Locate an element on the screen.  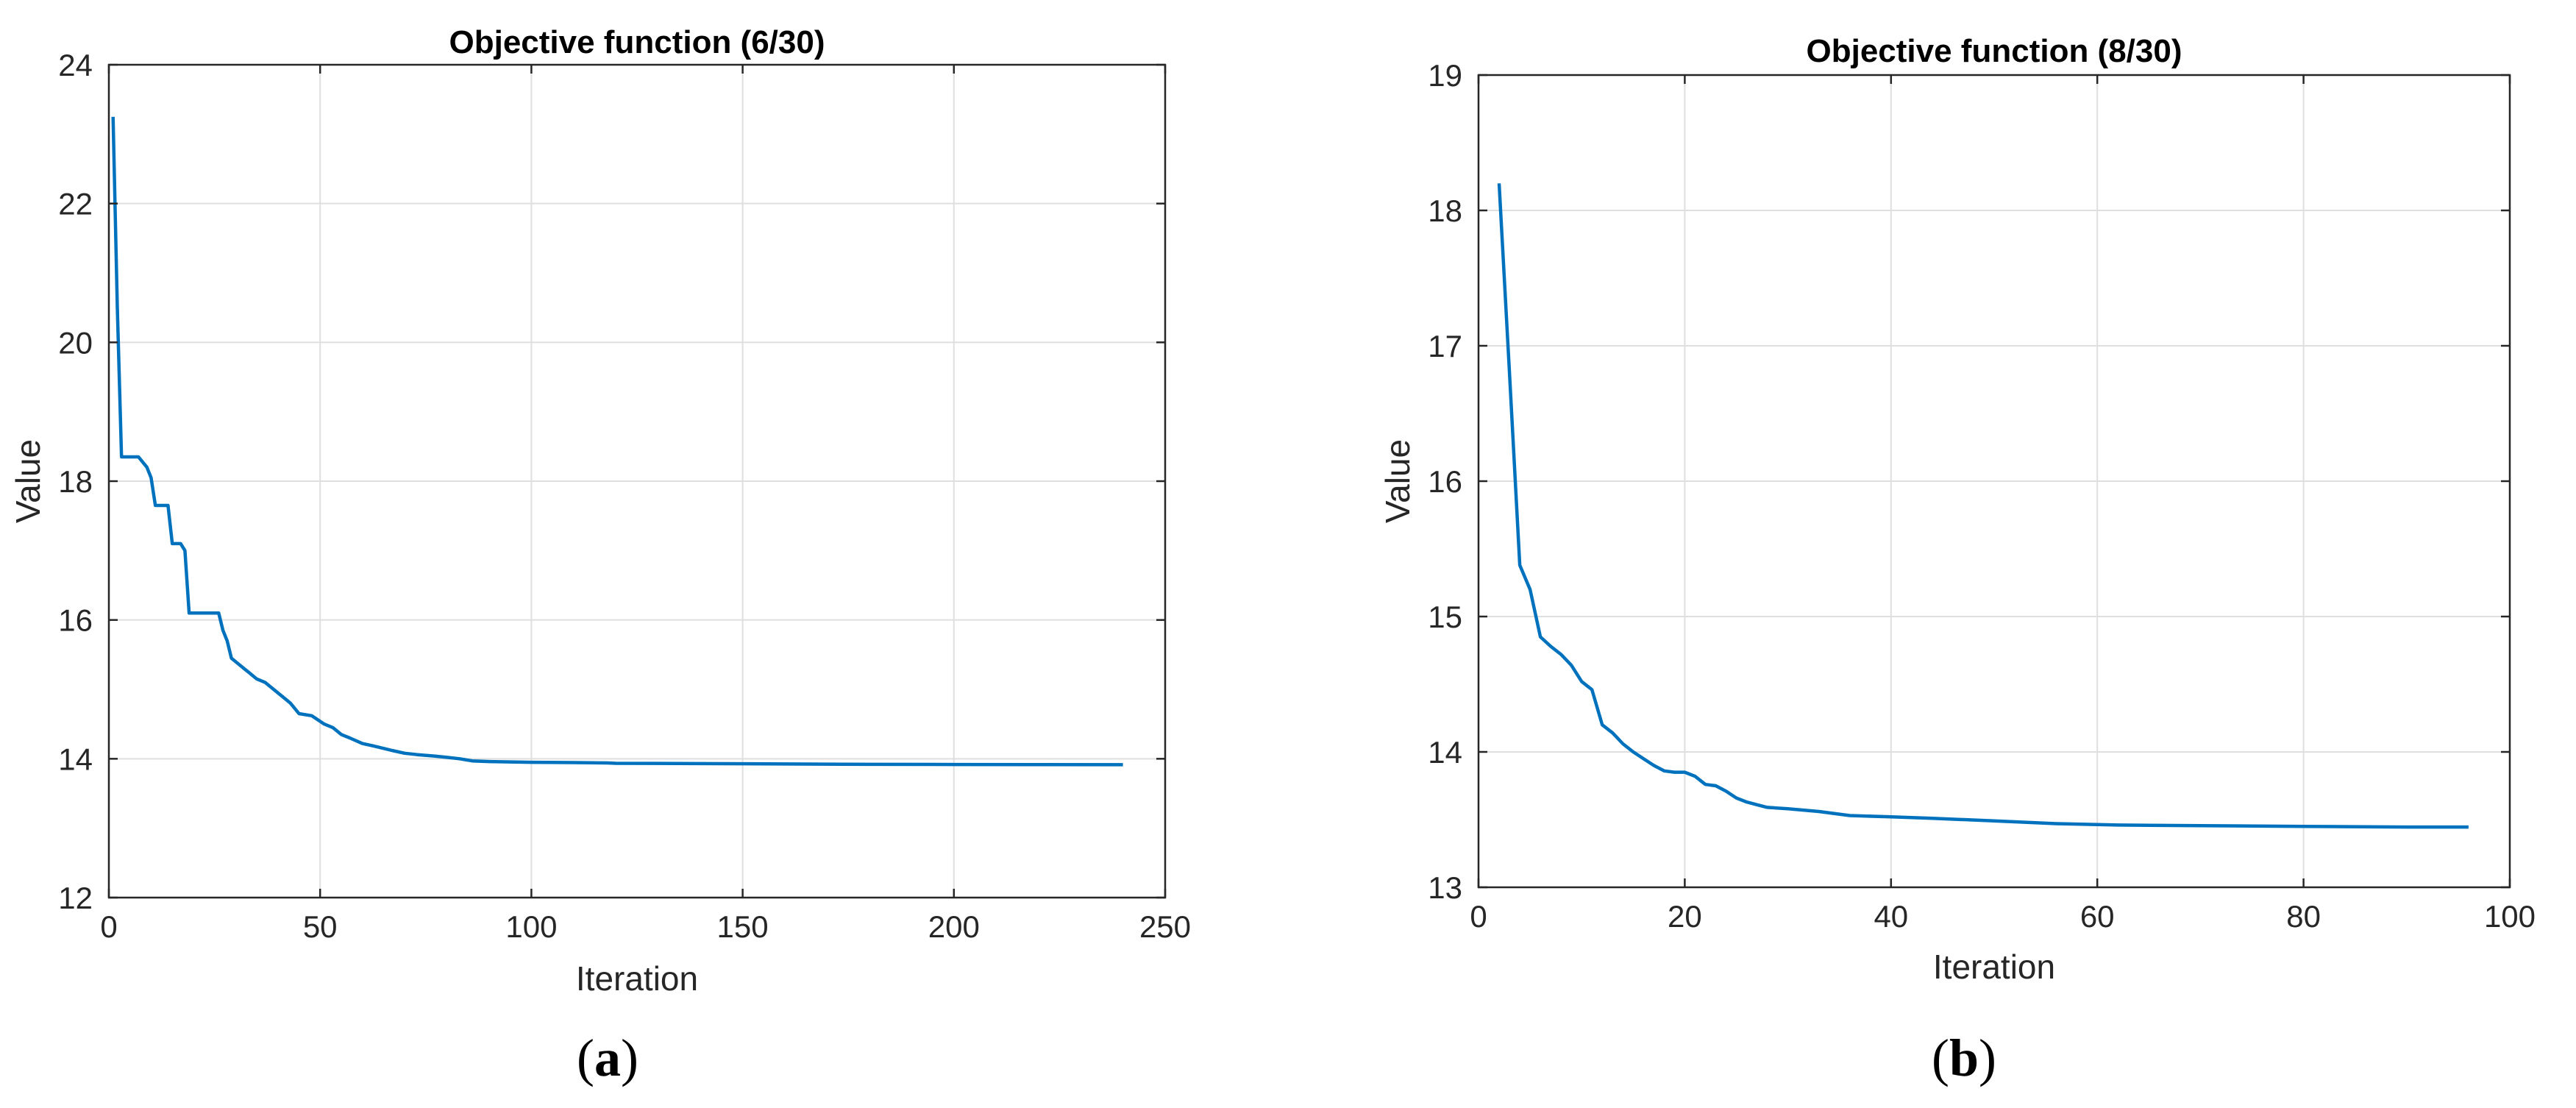
panel-label: (a) is located at coordinates (607, 1058).